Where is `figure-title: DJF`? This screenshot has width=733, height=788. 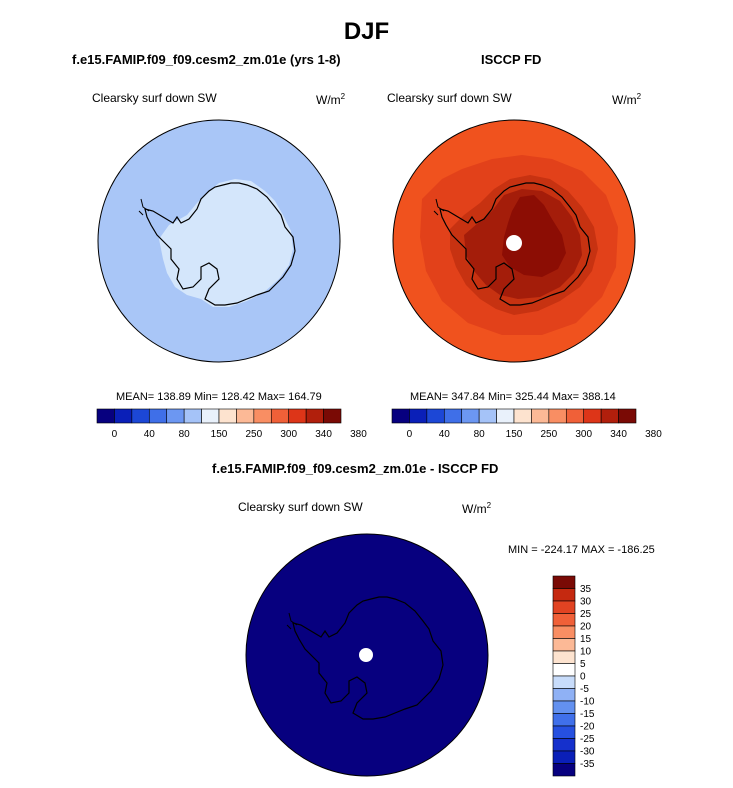 figure-title: DJF is located at coordinates (366, 31).